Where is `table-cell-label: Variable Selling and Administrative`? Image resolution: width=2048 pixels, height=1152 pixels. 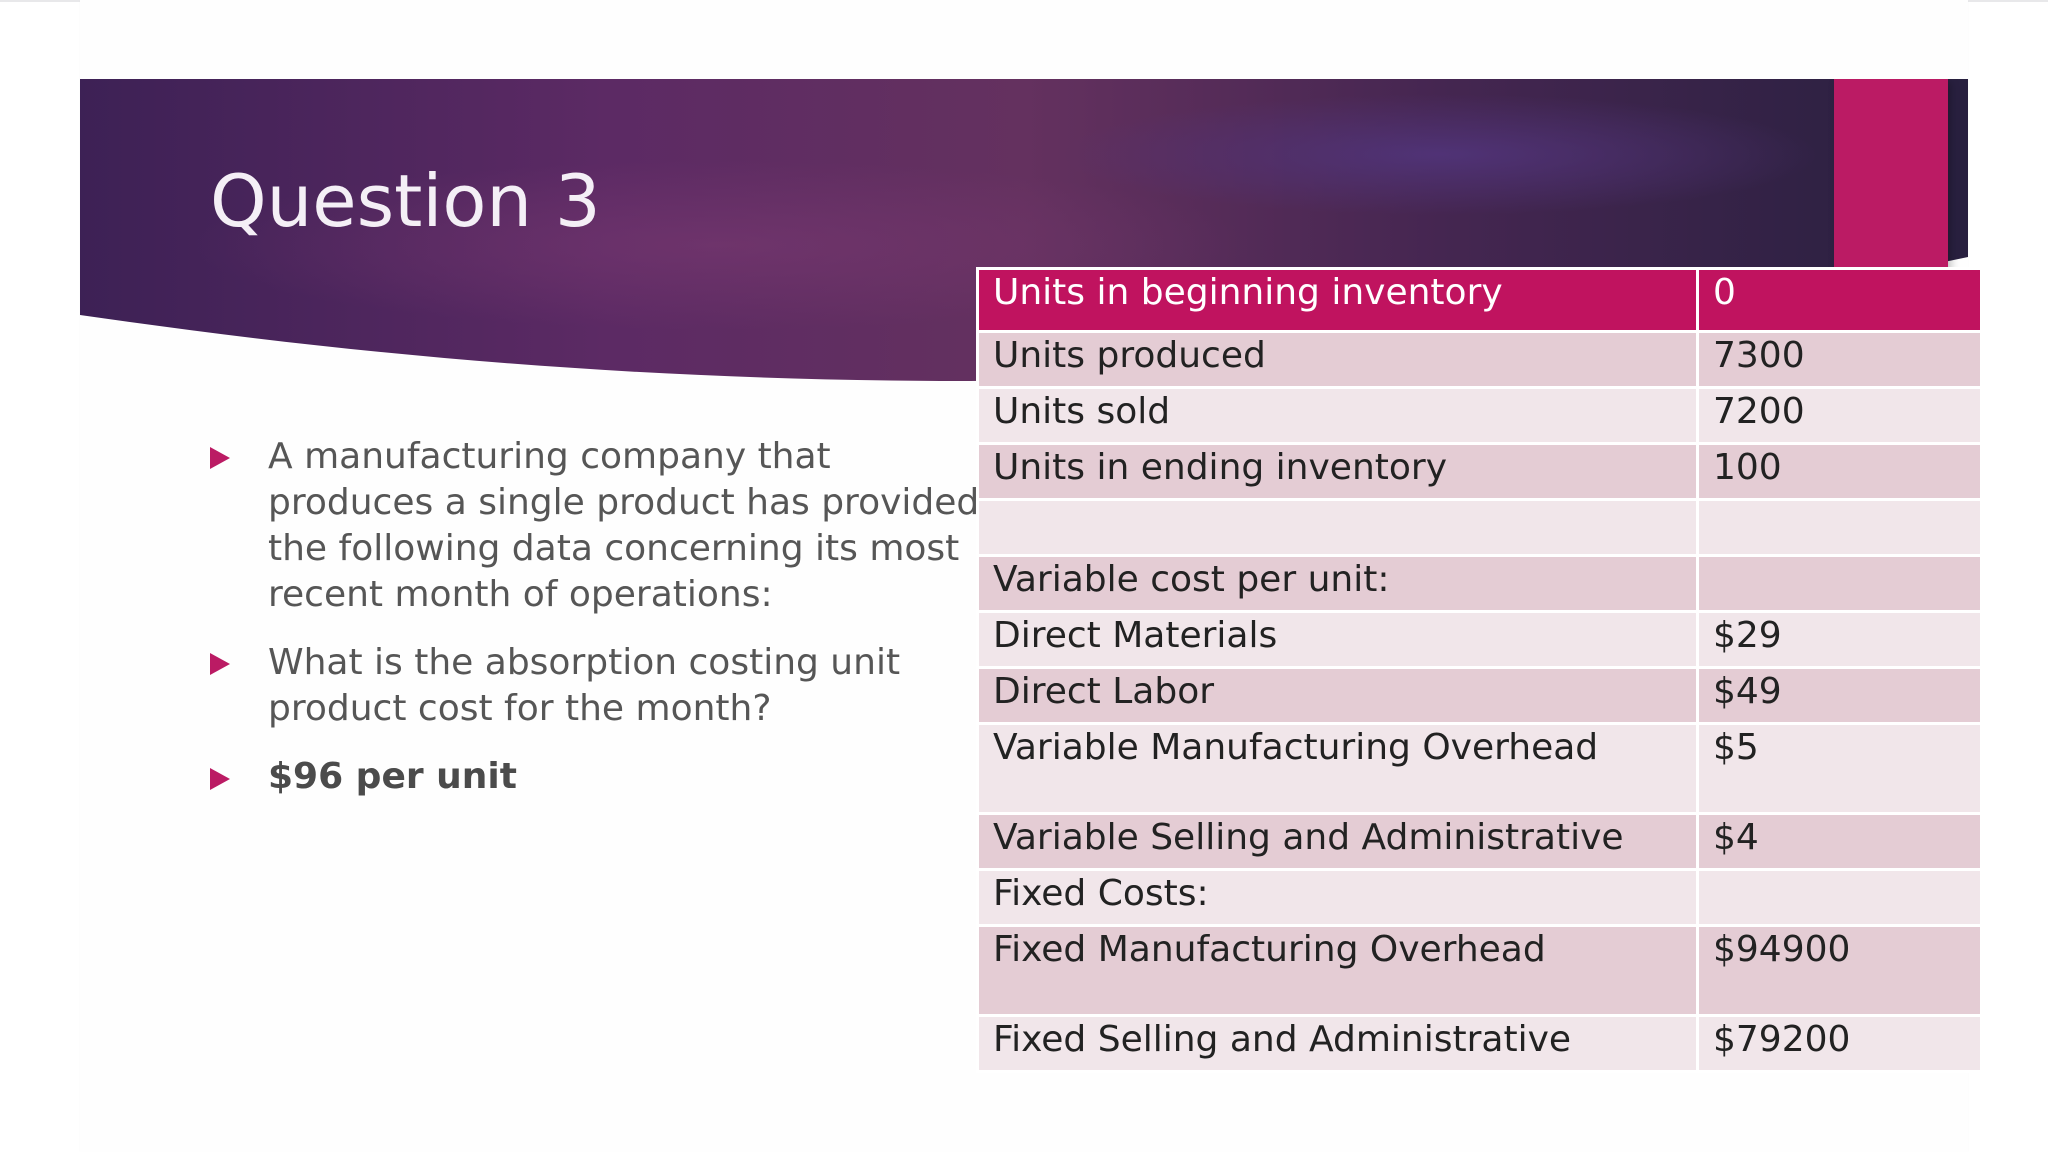 table-cell-label: Variable Selling and Administrative is located at coordinates (1337, 841).